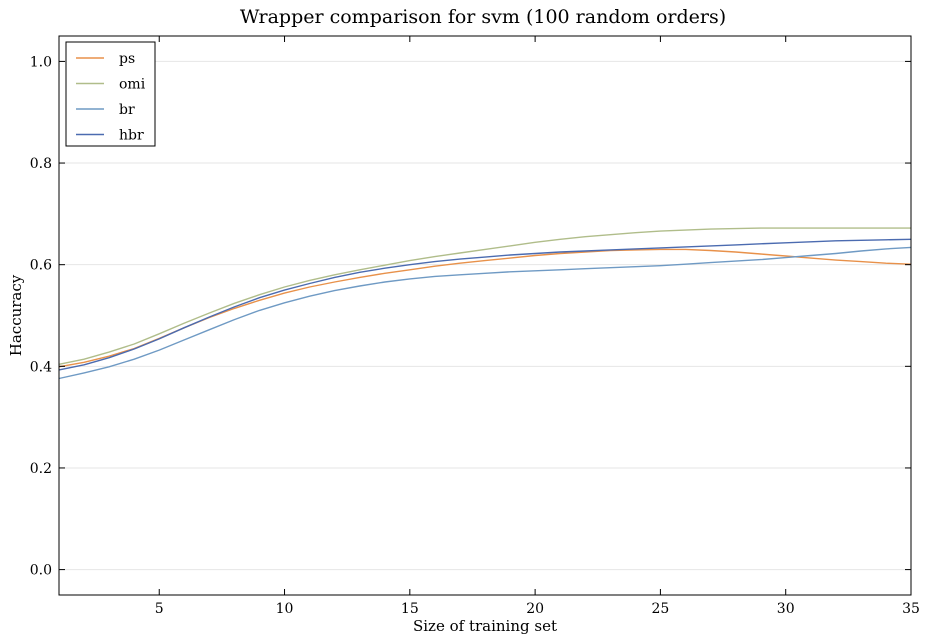  What do you see at coordinates (127, 110) in the screenshot?
I see `legend-label-br: br` at bounding box center [127, 110].